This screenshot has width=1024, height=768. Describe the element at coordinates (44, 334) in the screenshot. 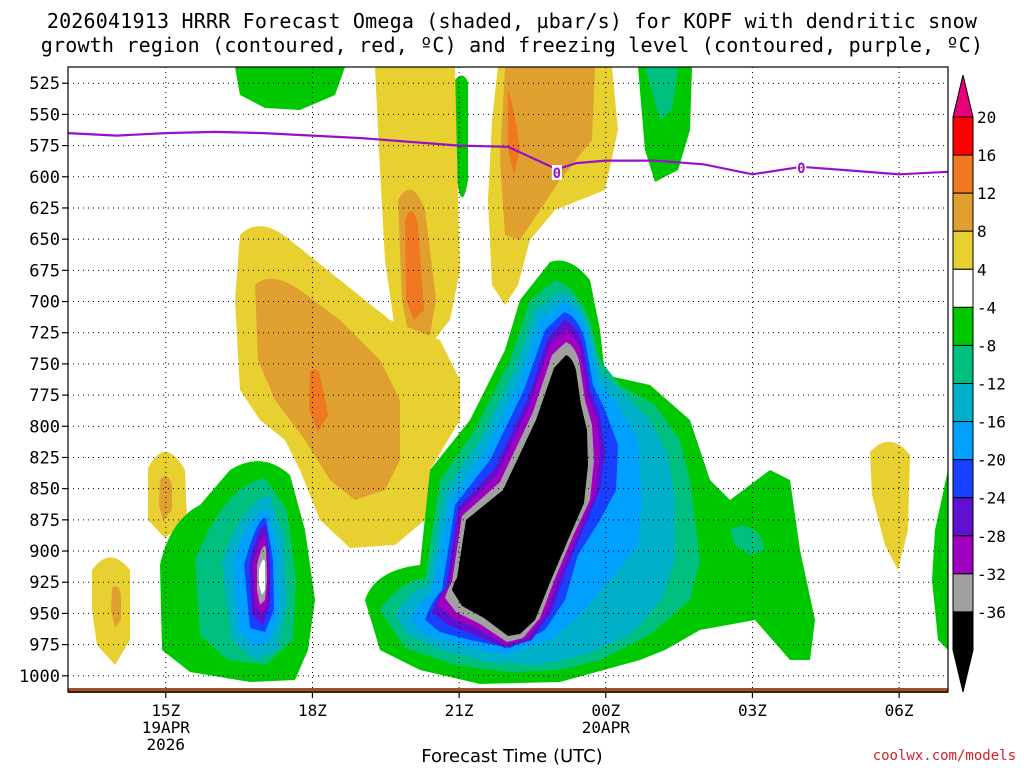

I see `y-tick-label: 725` at that location.